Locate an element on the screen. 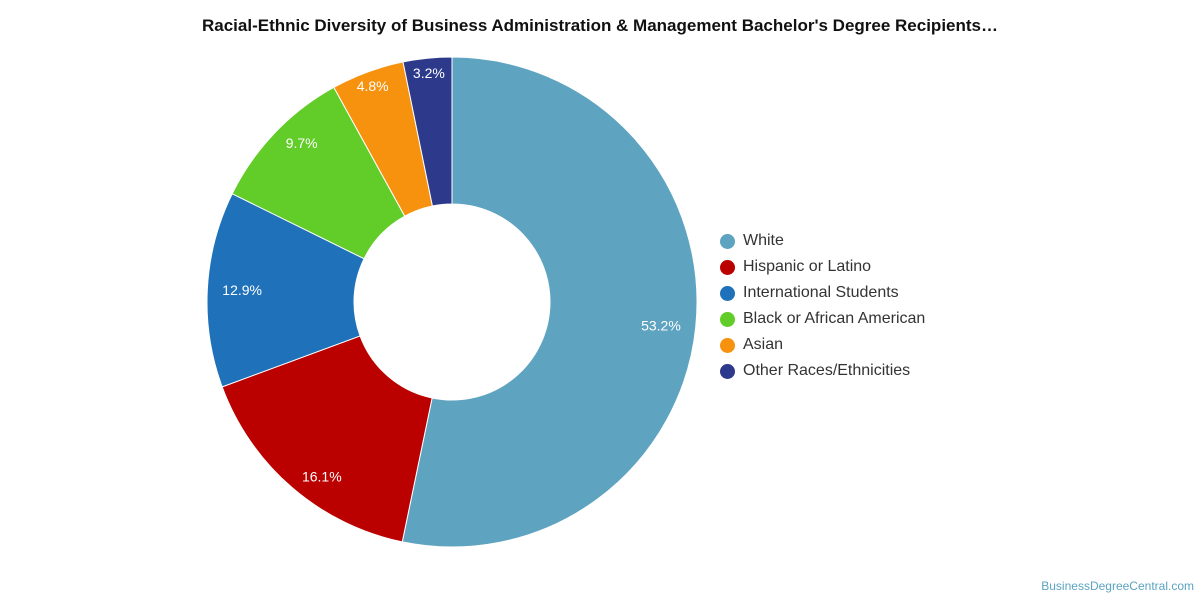 The width and height of the screenshot is (1200, 600). legend-item-other-races-ethnicities: Other Races/Ethnicities is located at coordinates (822, 371).